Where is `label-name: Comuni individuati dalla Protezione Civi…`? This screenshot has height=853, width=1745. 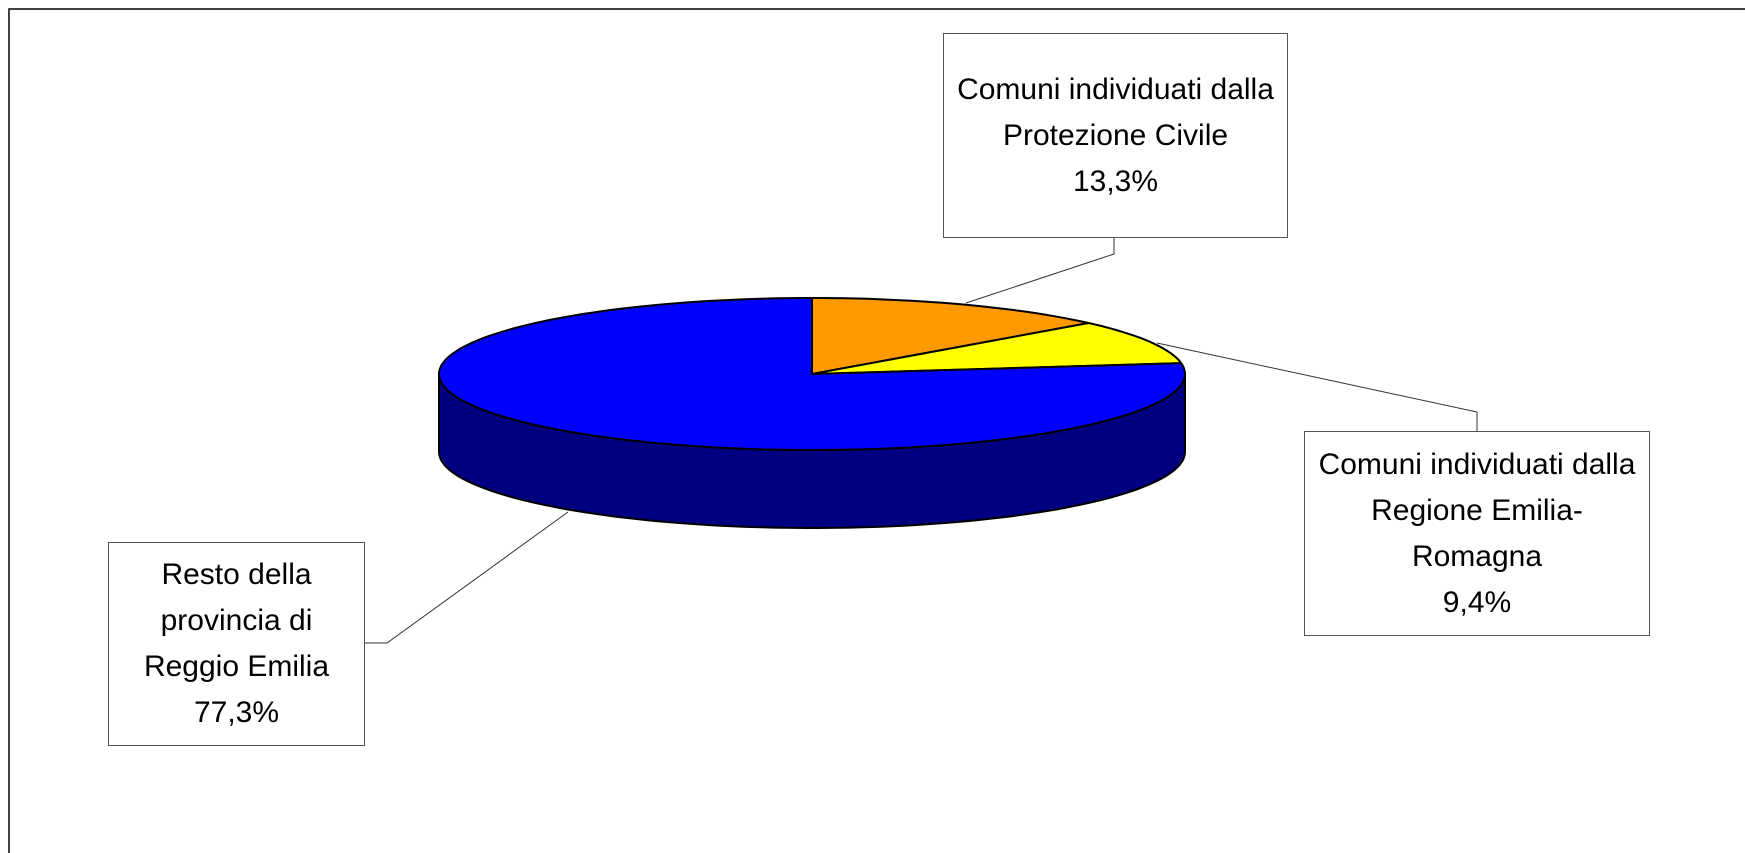 label-name: Comuni individuati dalla Protezione Civi… is located at coordinates (1115, 112).